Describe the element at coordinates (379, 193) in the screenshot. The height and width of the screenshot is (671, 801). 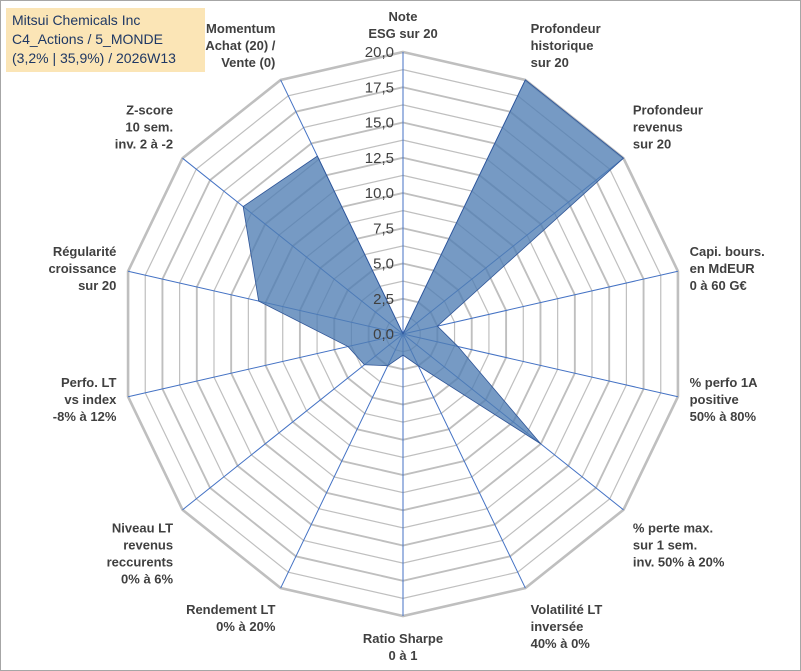
I see `radial-tick-label: 10,0` at that location.